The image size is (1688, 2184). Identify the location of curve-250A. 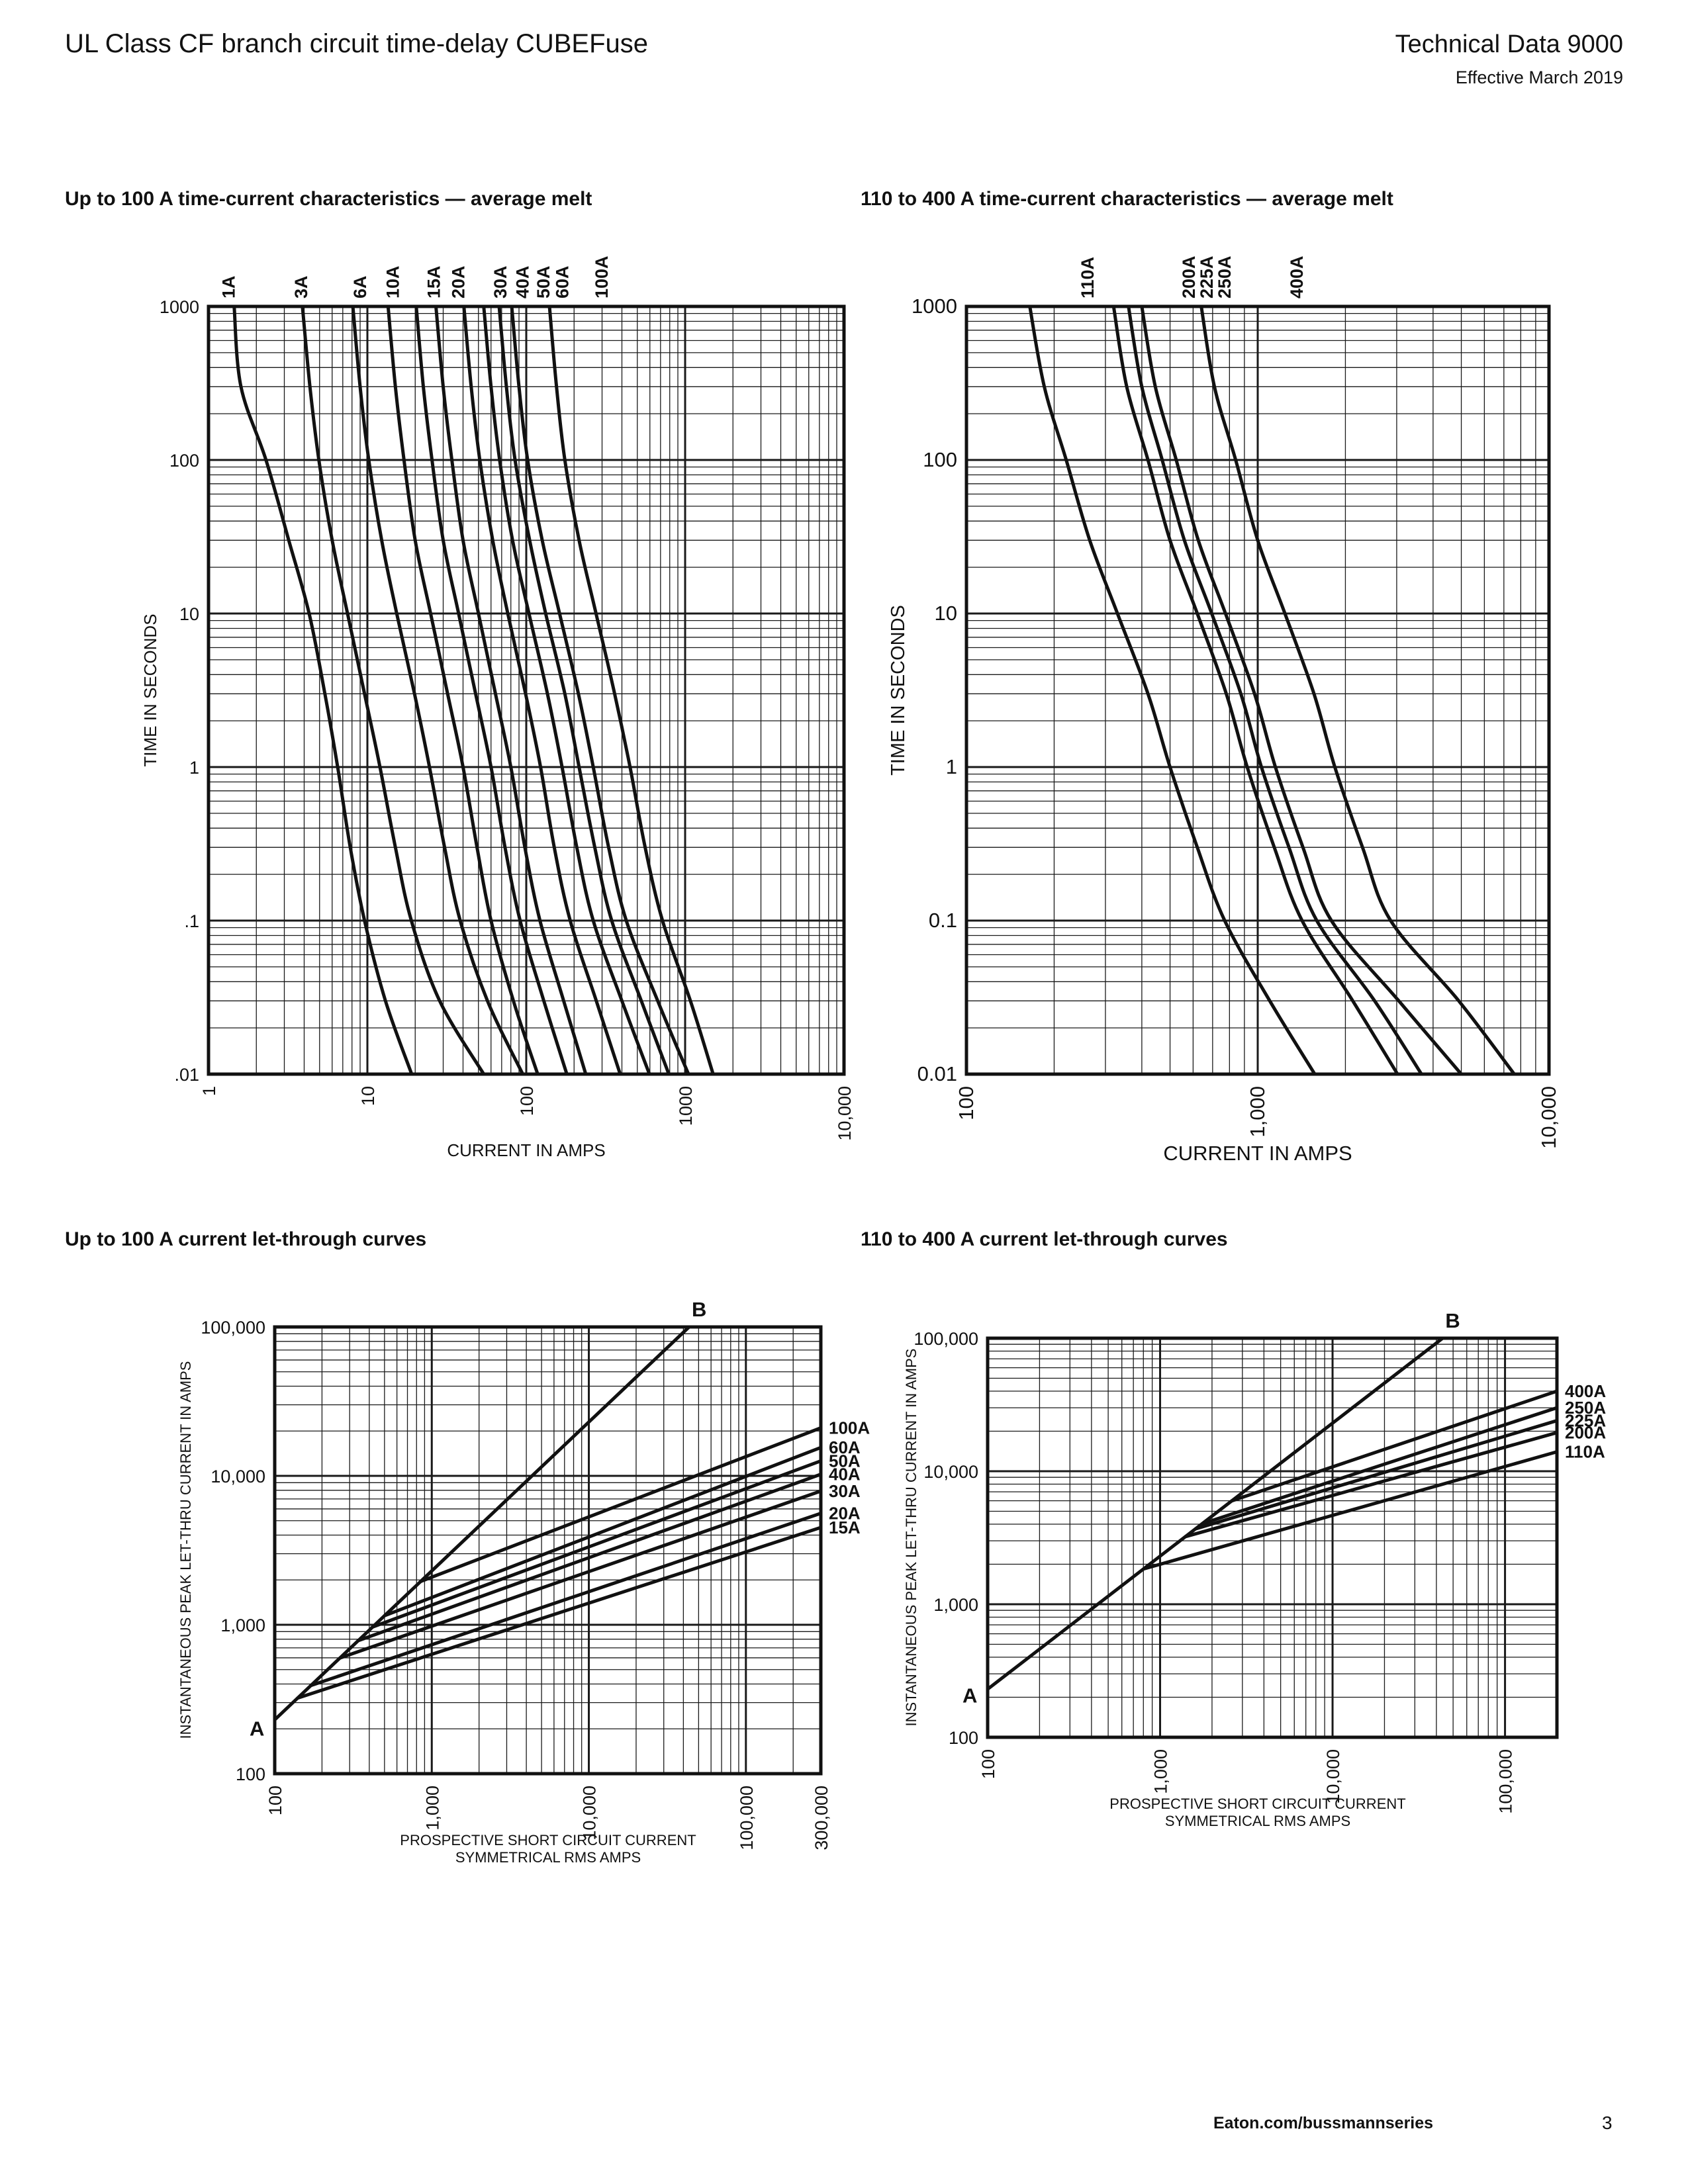
(1379, 1465).